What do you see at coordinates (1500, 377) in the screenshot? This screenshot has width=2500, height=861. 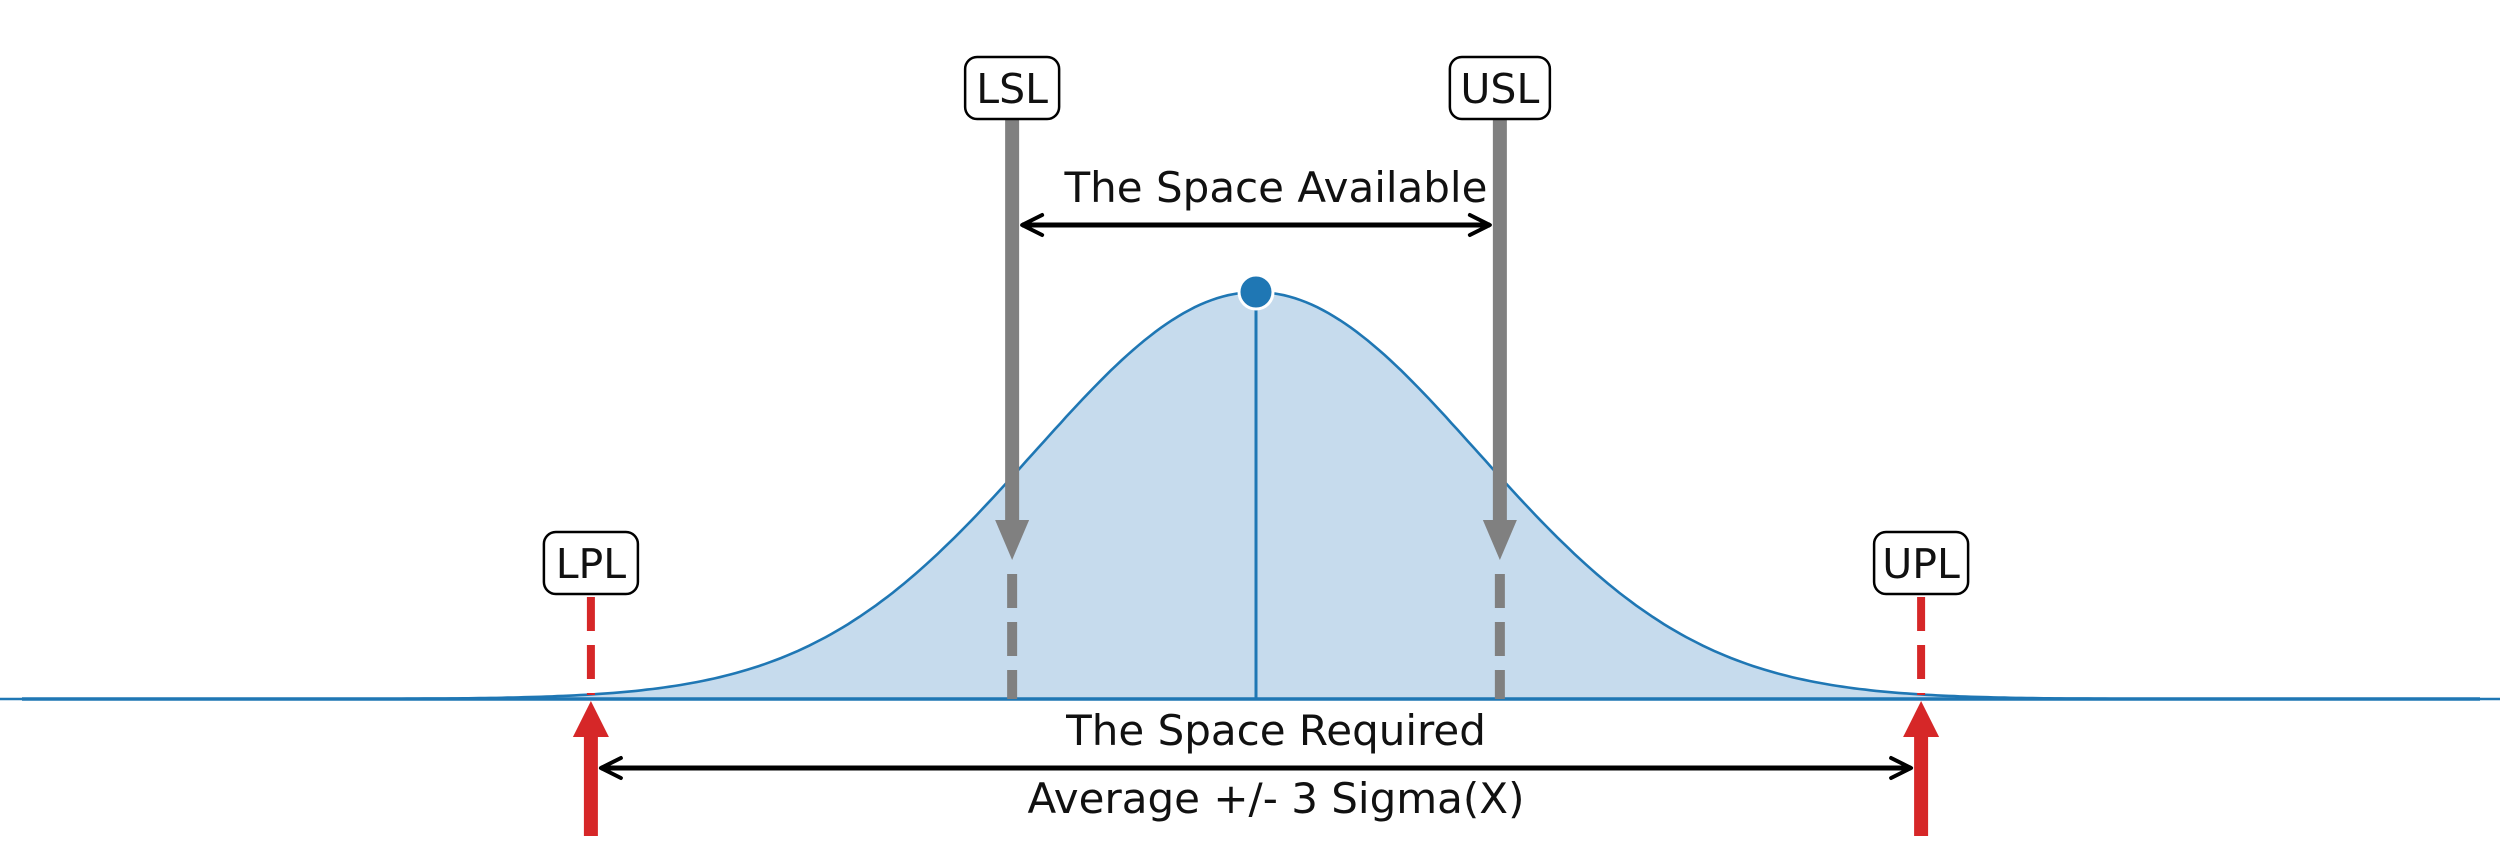 I see `usl-marker: USL` at bounding box center [1500, 377].